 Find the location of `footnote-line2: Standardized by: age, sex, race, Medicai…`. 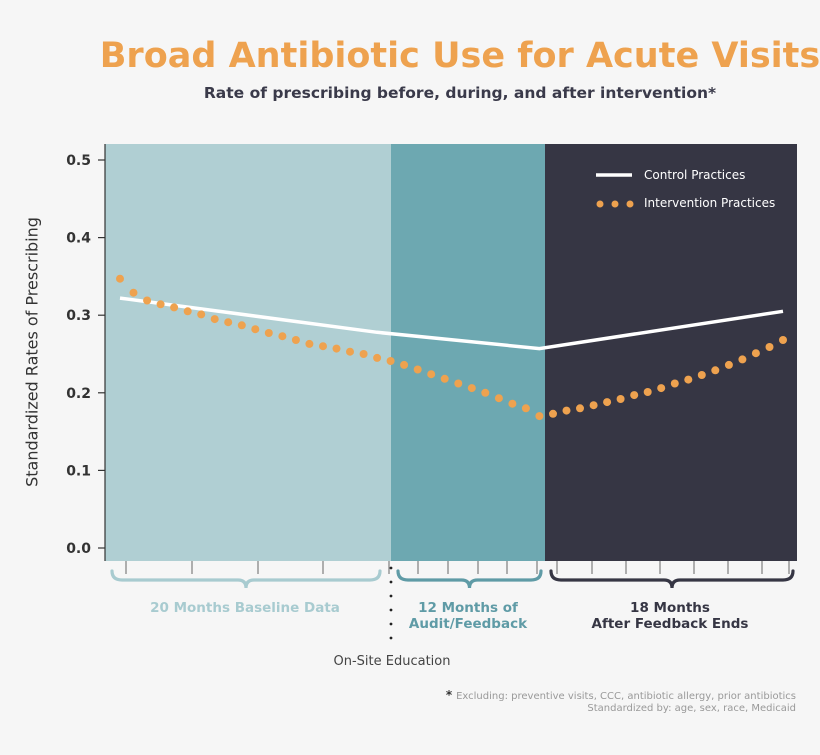

footnote-line2: Standardized by: age, sex, race, Medicai… is located at coordinates (691, 708).